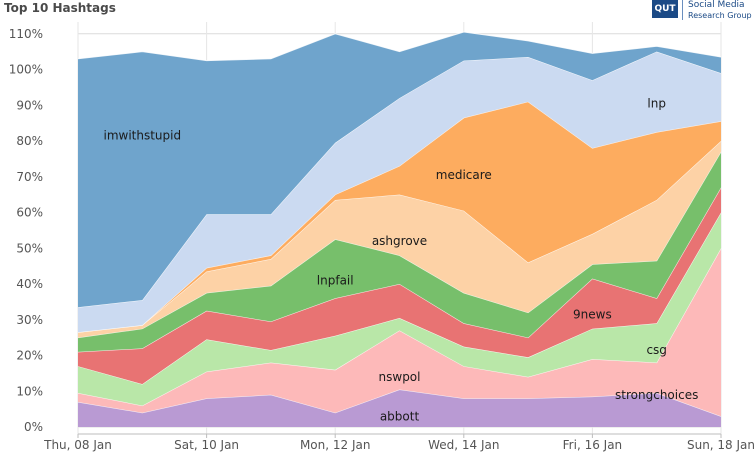  Describe the element at coordinates (656, 103) in the screenshot. I see `series-label-lnp: lnp` at that location.